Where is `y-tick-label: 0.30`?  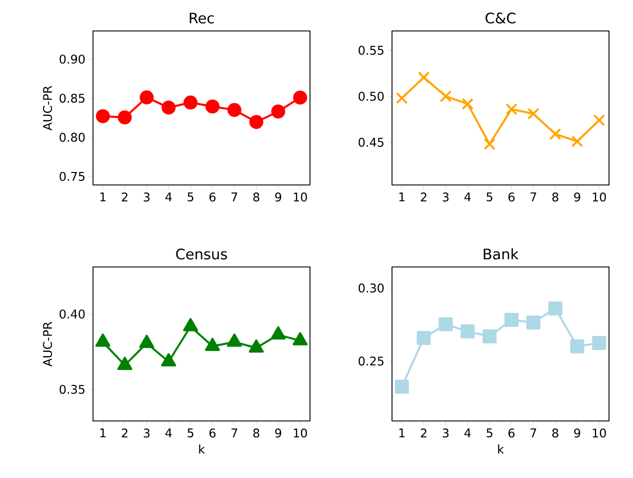
y-tick-label: 0.30 is located at coordinates (371, 288).